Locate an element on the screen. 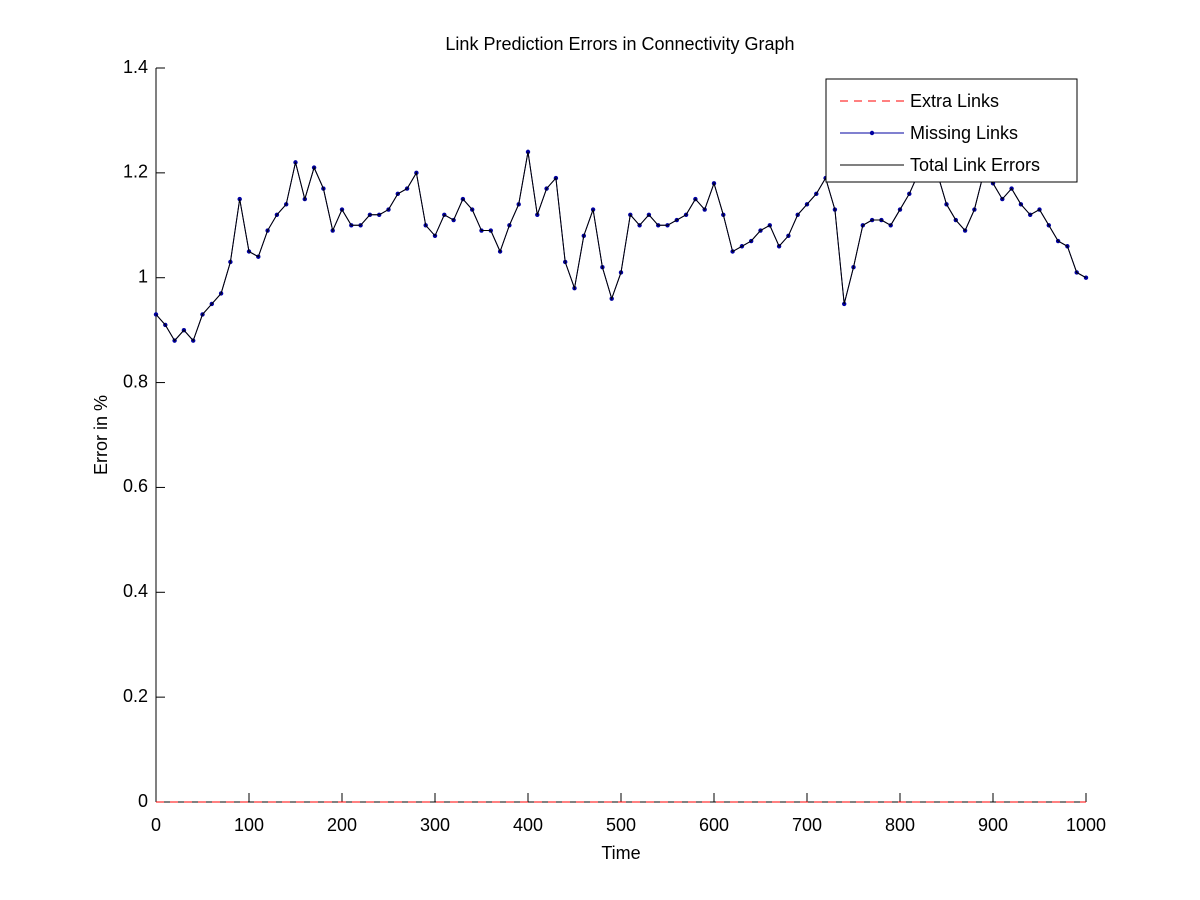  legend-marker is located at coordinates (872, 133).